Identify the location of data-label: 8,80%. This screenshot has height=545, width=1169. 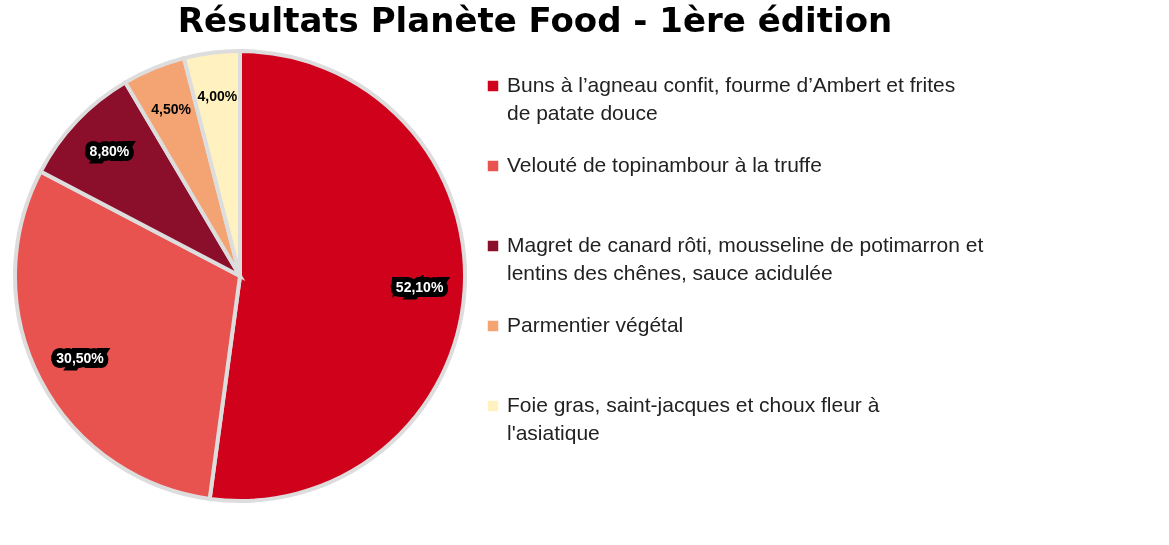
(109, 151).